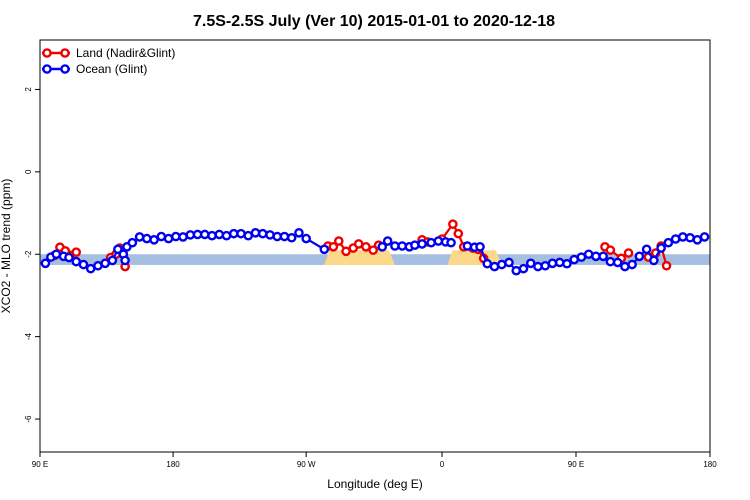  What do you see at coordinates (28, 254) in the screenshot?
I see `y-tick-label: -2` at bounding box center [28, 254].